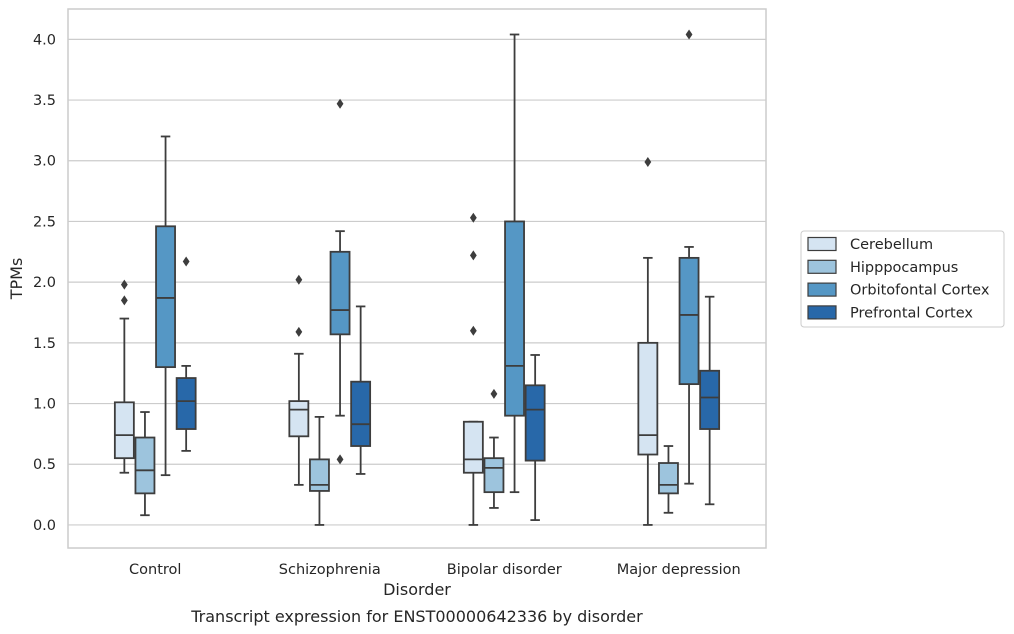  What do you see at coordinates (417, 589) in the screenshot?
I see `x-axis-label: Disorder` at bounding box center [417, 589].